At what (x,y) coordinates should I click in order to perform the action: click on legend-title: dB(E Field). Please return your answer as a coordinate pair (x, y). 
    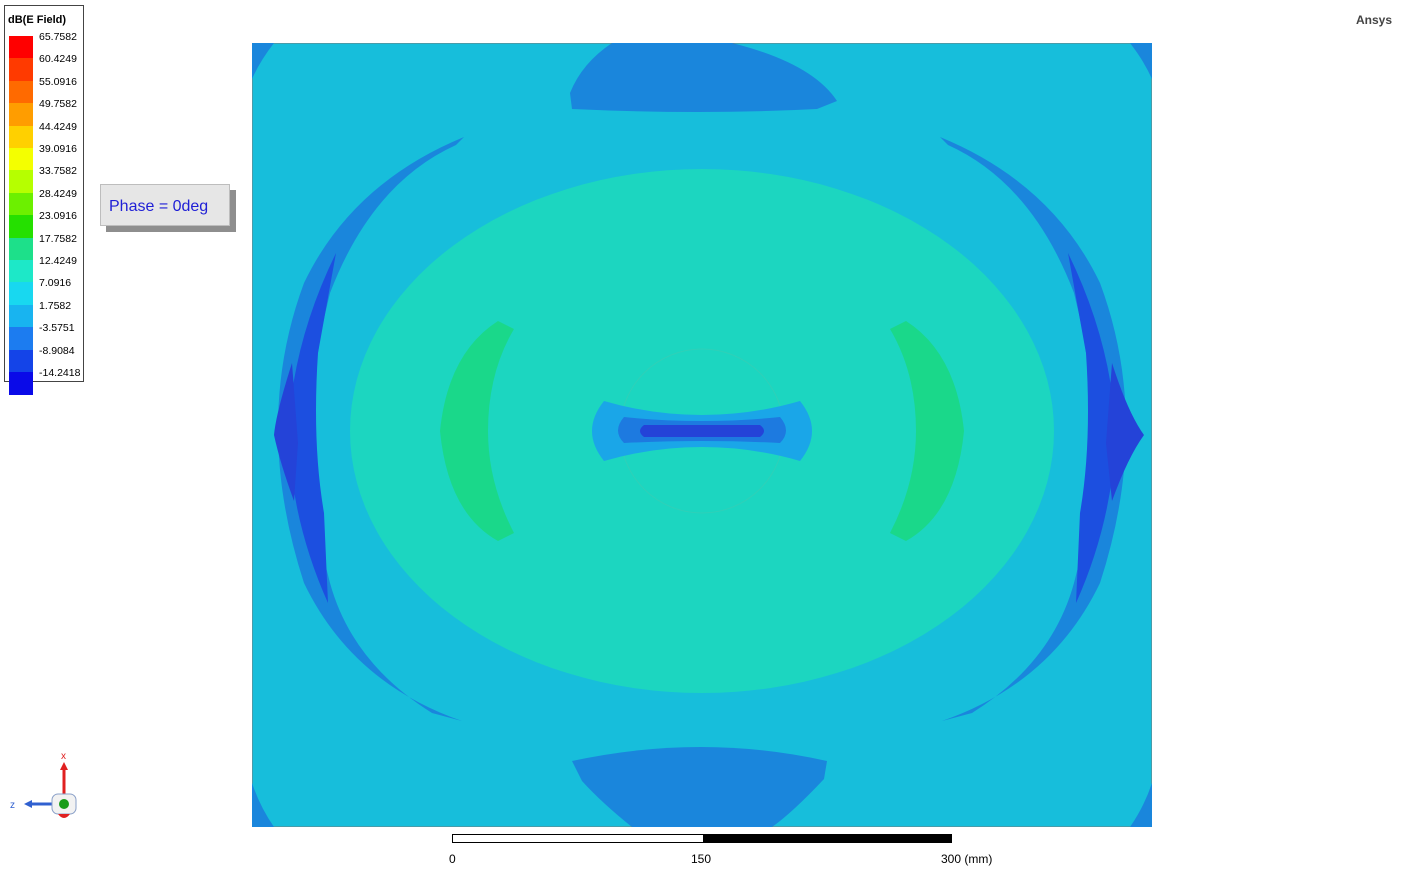
    Looking at the image, I should click on (37, 20).